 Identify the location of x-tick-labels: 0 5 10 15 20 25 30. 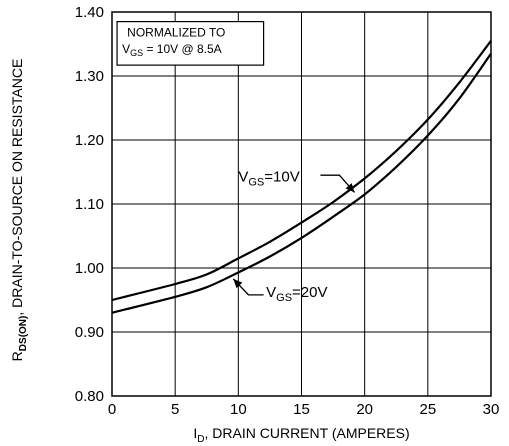
(304, 409).